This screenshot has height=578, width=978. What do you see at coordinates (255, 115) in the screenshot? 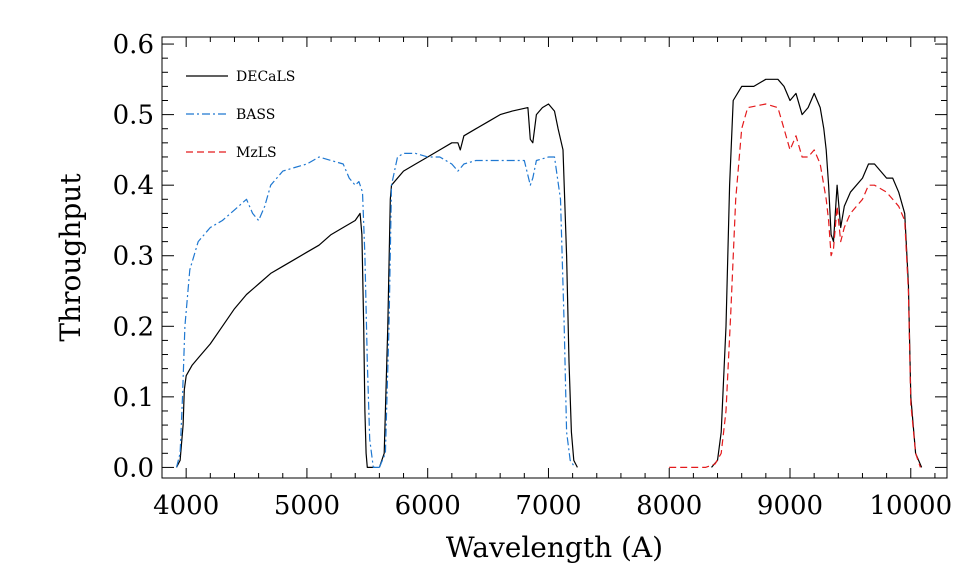
I see `legend-label-bass: BASS` at bounding box center [255, 115].